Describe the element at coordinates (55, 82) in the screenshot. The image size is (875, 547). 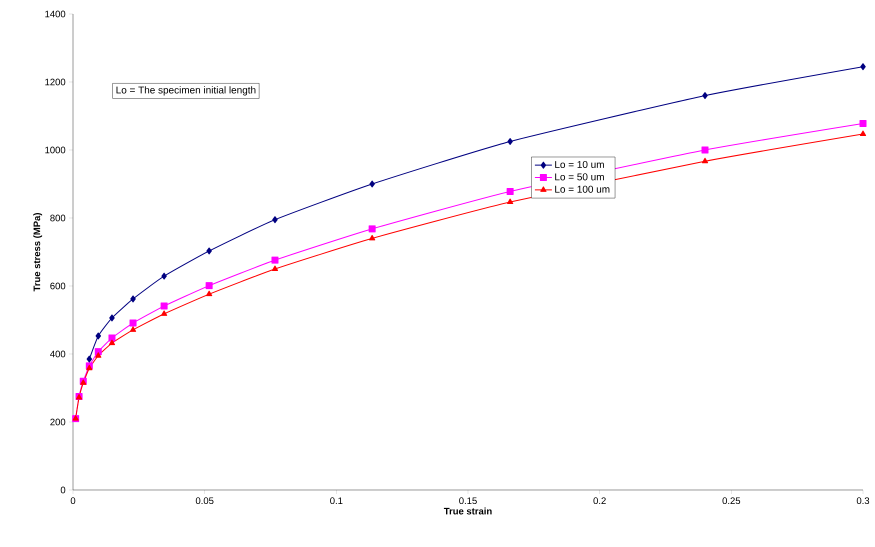
I see `y-tick-label: 1200` at that location.